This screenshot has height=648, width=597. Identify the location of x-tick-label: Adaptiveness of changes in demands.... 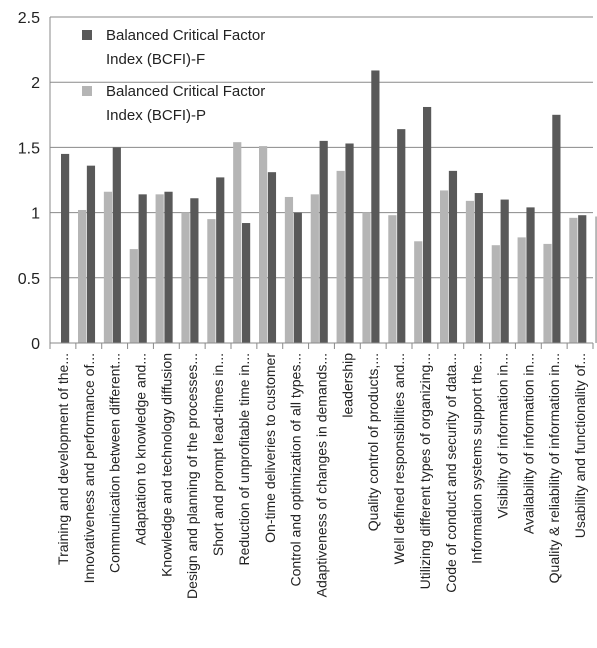
(322, 475).